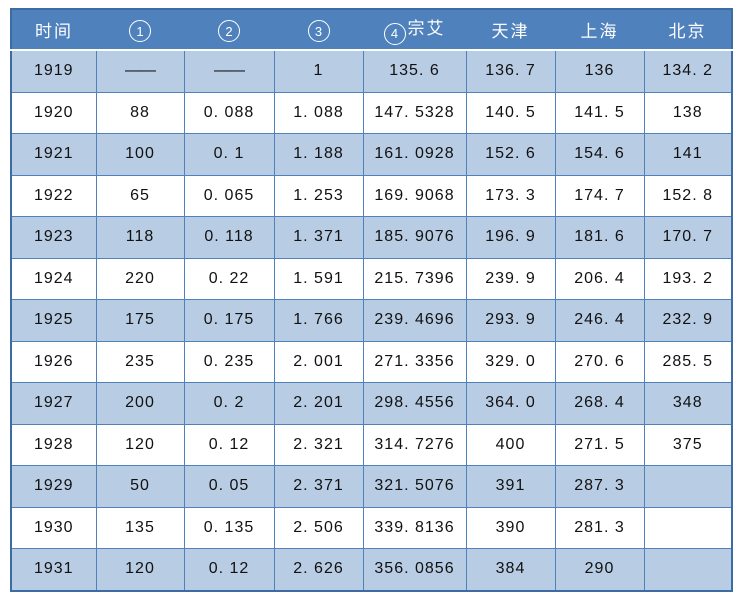 The image size is (740, 603). What do you see at coordinates (599, 527) in the screenshot?
I see `value-cell: 281. 3` at bounding box center [599, 527].